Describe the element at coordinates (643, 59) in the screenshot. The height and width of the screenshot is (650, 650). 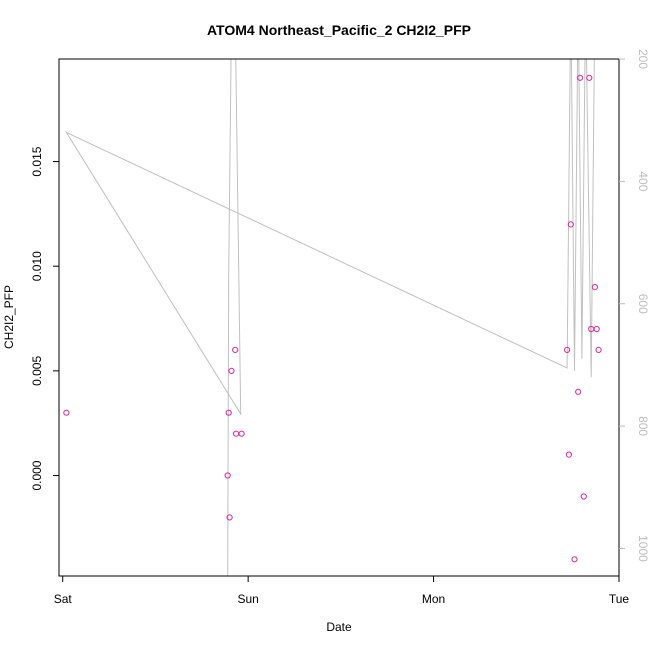
I see `y2-tick-label: 200` at that location.